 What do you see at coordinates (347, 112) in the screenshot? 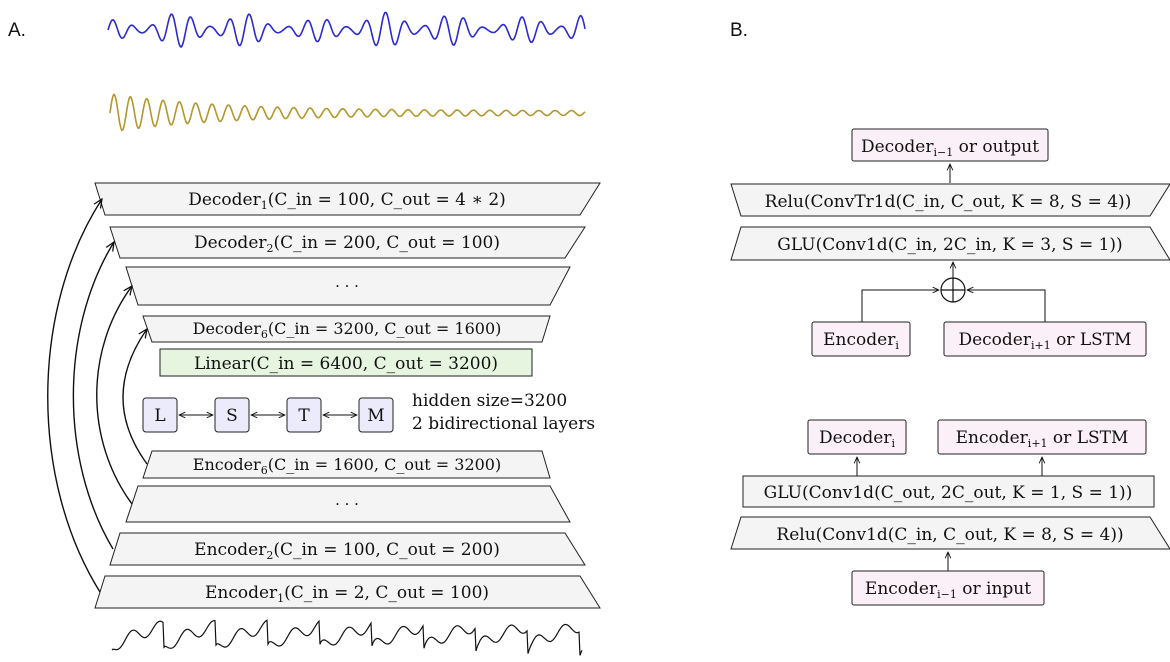
I see `output-waveform-gold` at bounding box center [347, 112].